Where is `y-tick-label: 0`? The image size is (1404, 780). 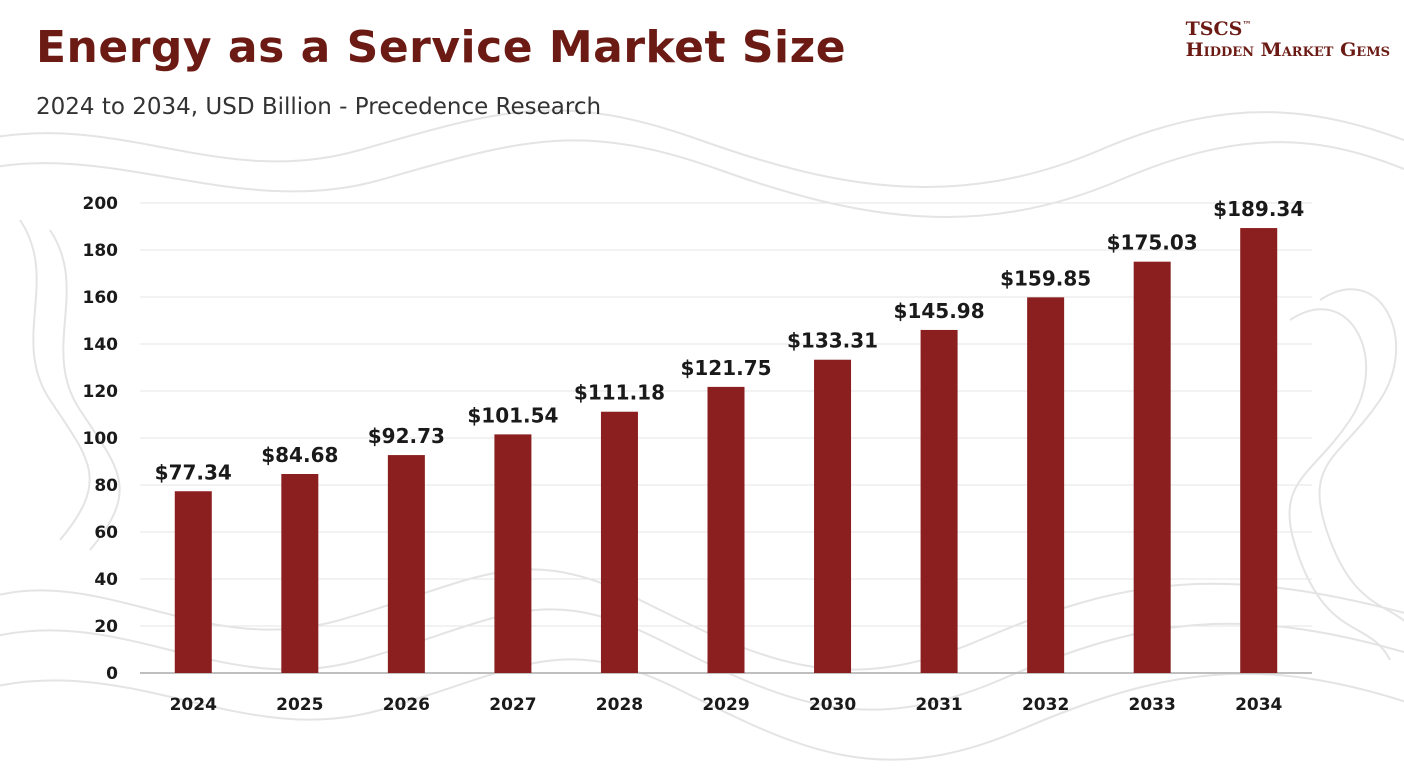 y-tick-label: 0 is located at coordinates (112, 674).